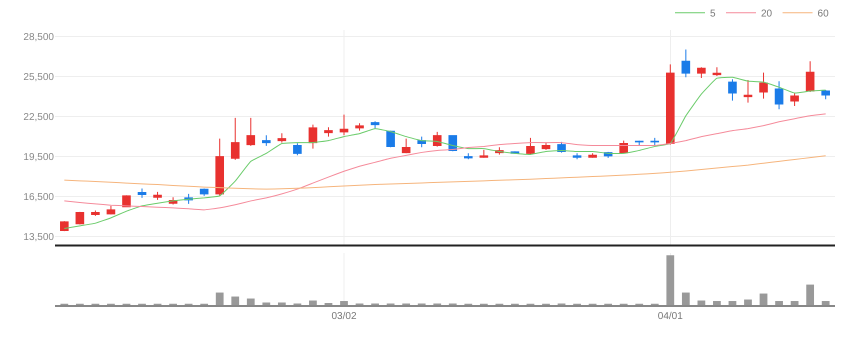  What do you see at coordinates (38, 118) in the screenshot?
I see `y-tick-label: 22,500` at bounding box center [38, 118].